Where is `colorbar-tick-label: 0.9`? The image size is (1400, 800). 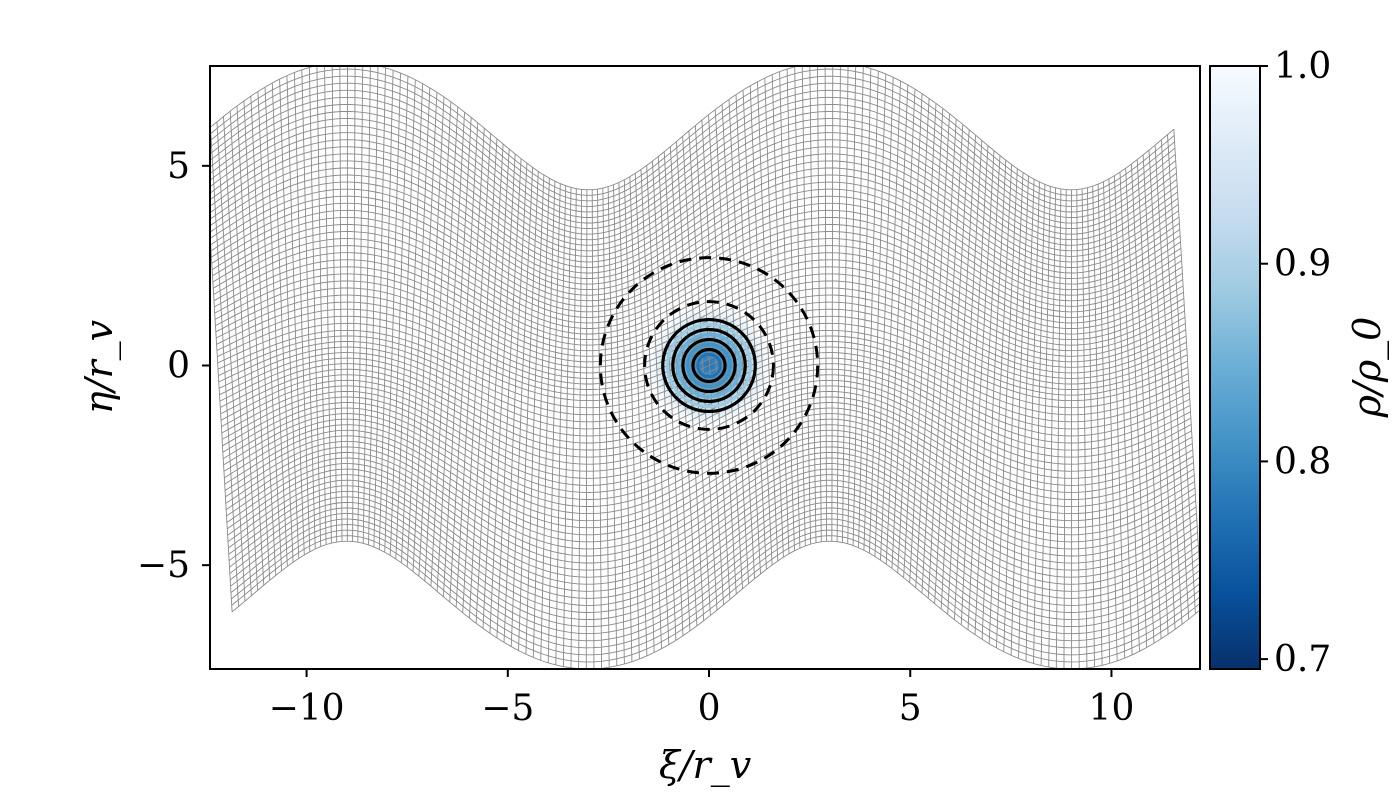 colorbar-tick-label: 0.9 is located at coordinates (1302, 264).